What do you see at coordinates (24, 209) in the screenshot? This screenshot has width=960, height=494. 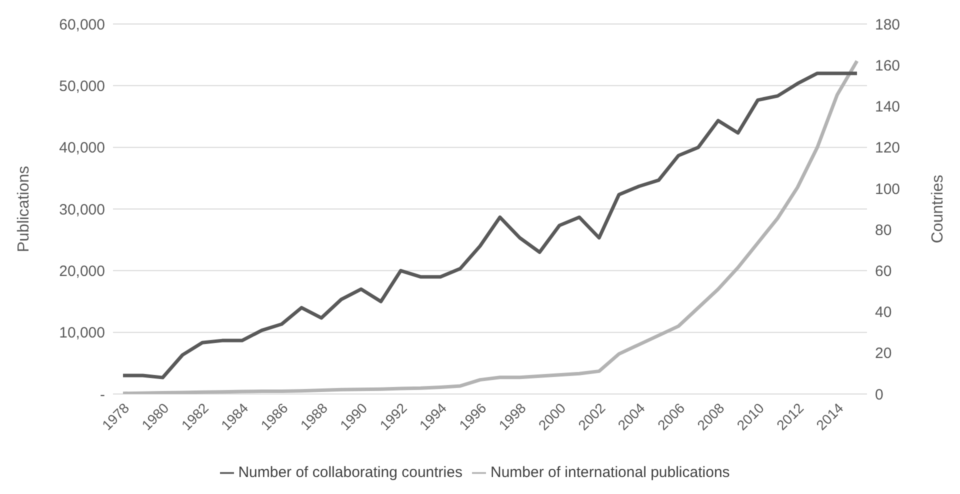 I see `y-axis-title: Publications` at bounding box center [24, 209].